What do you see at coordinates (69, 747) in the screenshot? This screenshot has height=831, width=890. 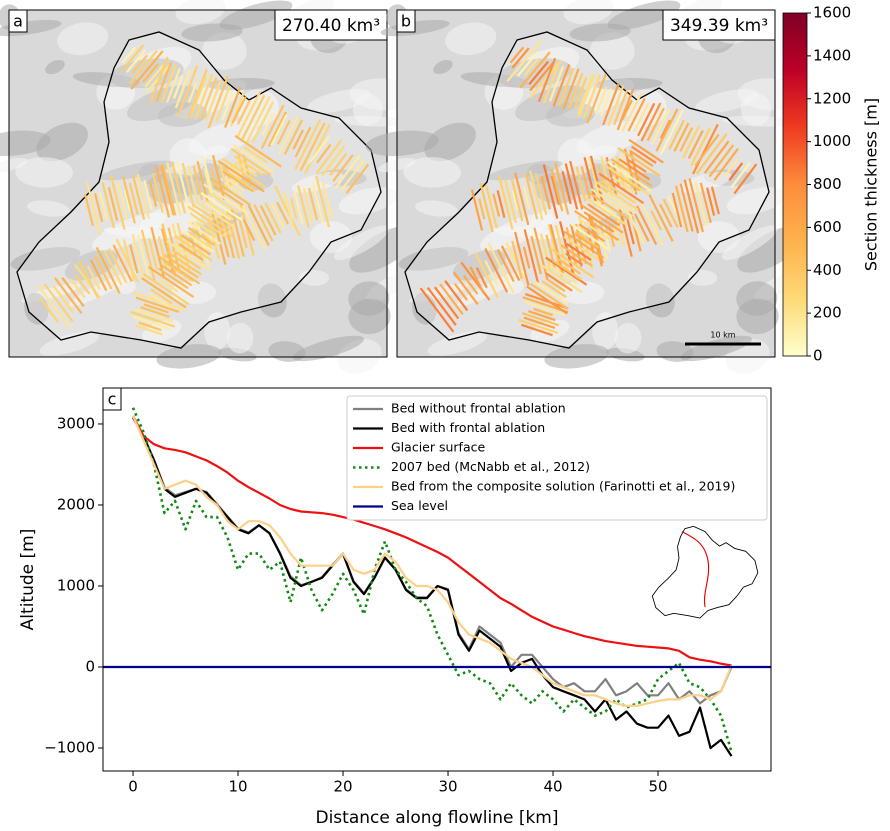 I see `y-tick-label: −1000` at bounding box center [69, 747].